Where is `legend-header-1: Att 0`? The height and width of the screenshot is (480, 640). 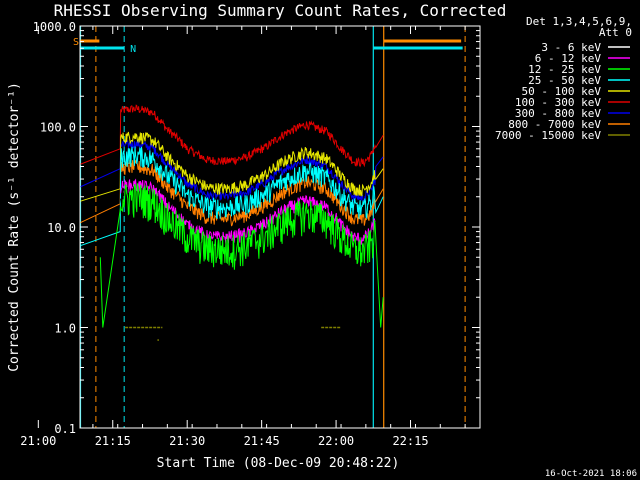
legend-header-1: Att 0 is located at coordinates (615, 32).